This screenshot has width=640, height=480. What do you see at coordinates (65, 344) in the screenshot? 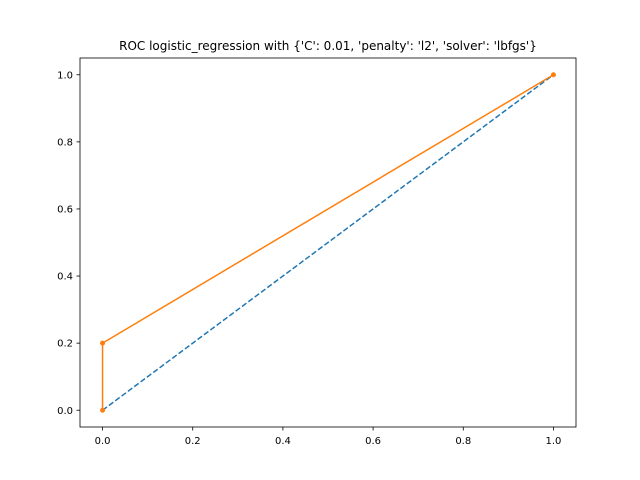
I see `y-tick-label: 0.2` at bounding box center [65, 344].